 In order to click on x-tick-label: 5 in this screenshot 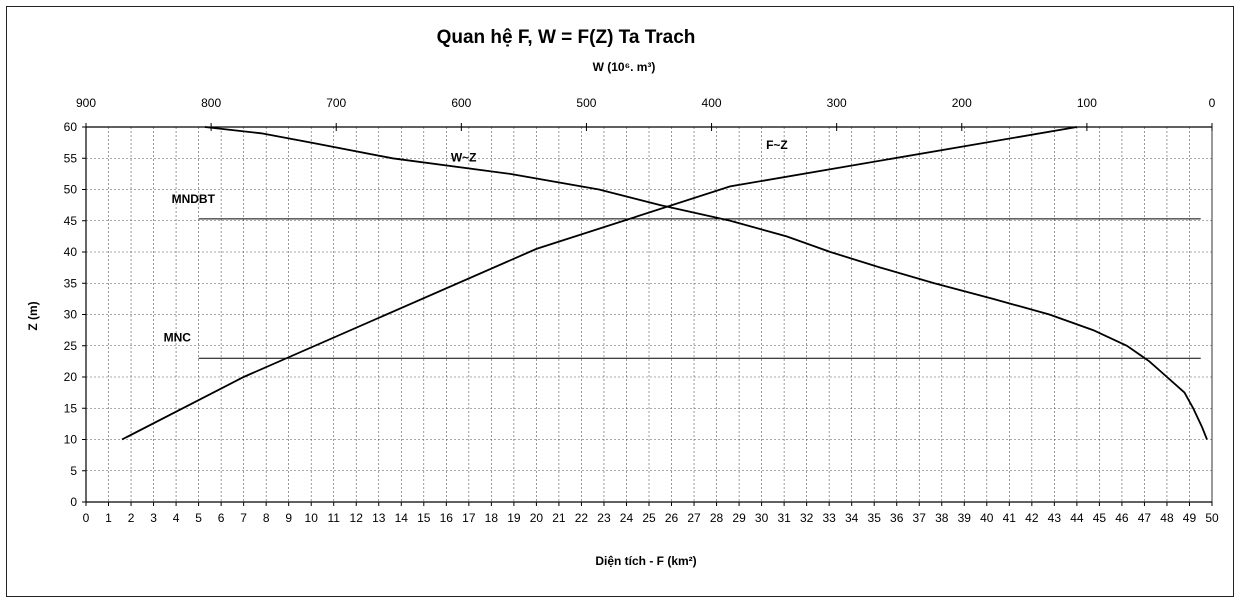, I will do `click(198, 518)`.